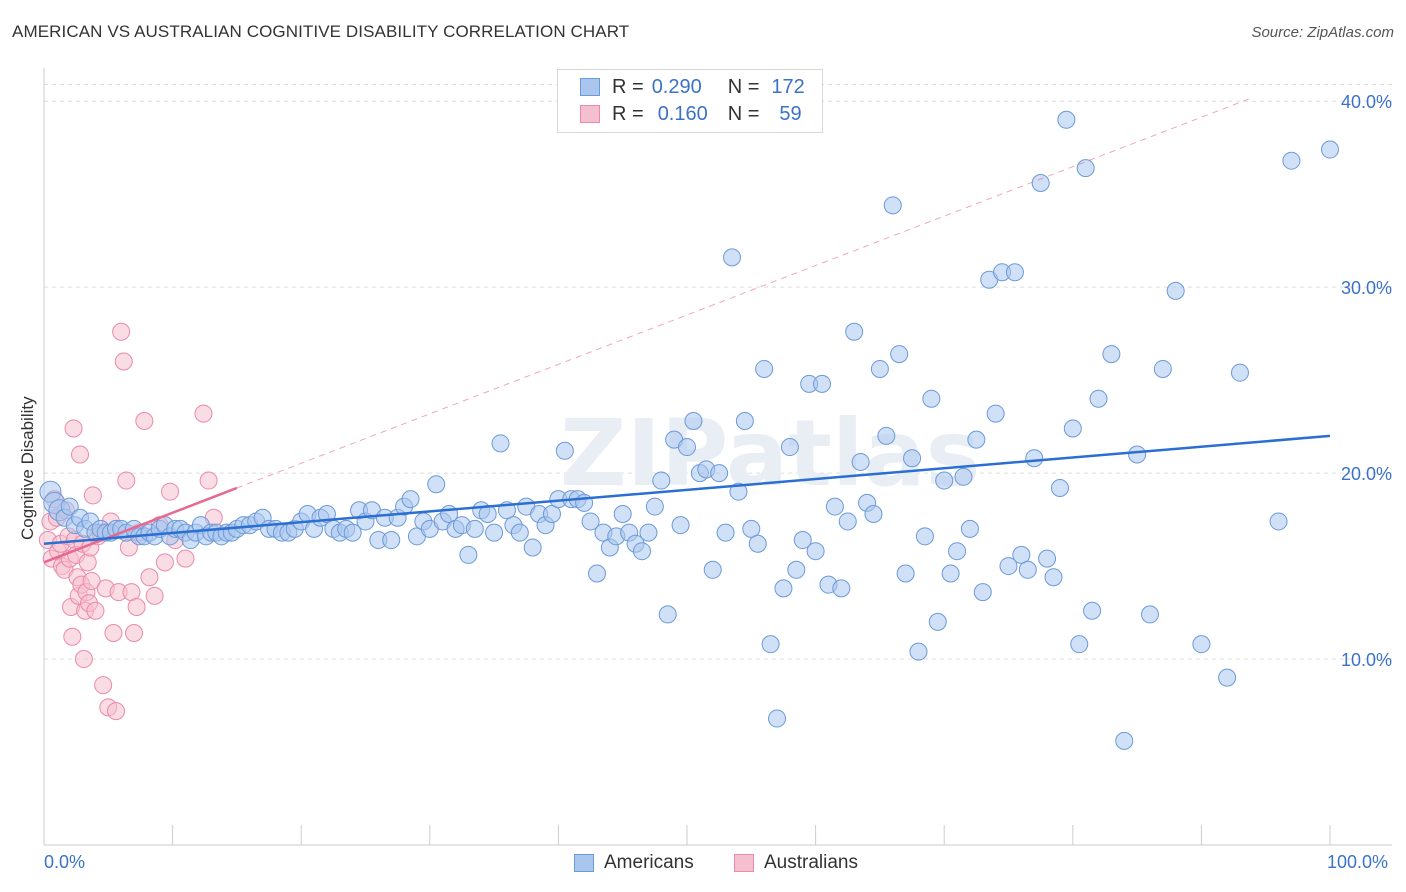  I want to click on legend-r-value: 0.160, so click(682, 113).